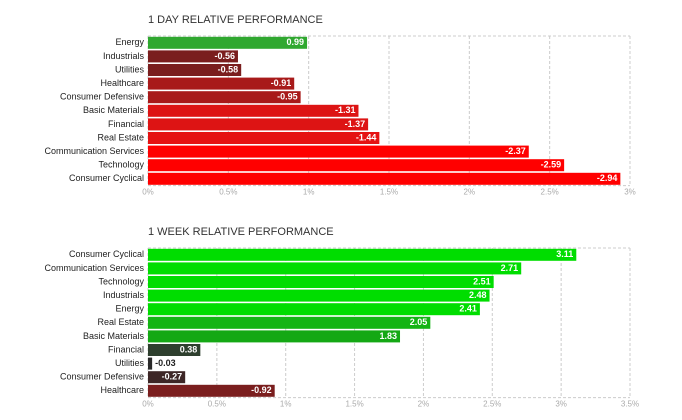 Image resolution: width=682 pixels, height=420 pixels. I want to click on value-label: 0.99, so click(296, 42).